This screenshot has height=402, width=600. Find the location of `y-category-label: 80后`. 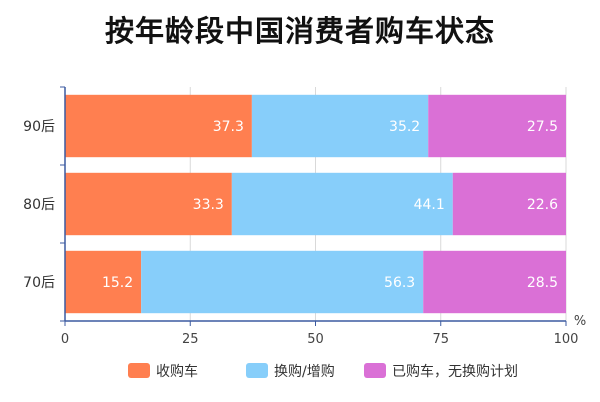

y-category-label: 80后 is located at coordinates (39, 205).